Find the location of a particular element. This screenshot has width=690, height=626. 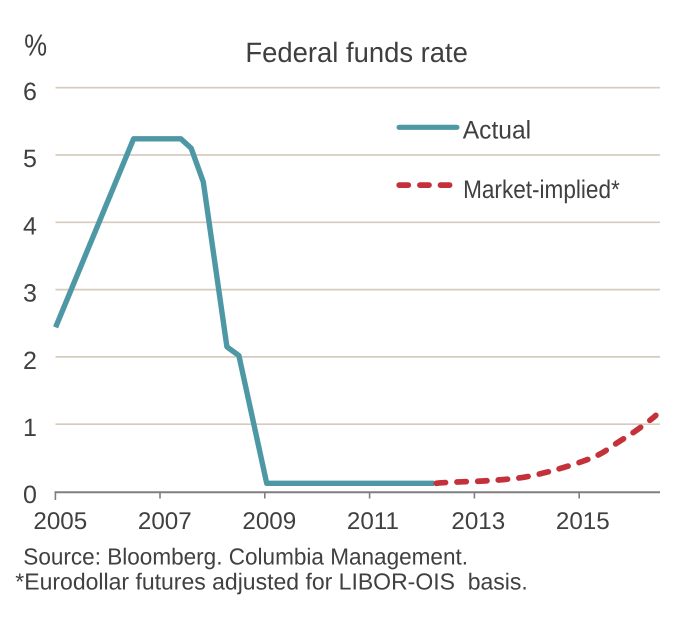

svg-text: 6 is located at coordinates (30, 92).